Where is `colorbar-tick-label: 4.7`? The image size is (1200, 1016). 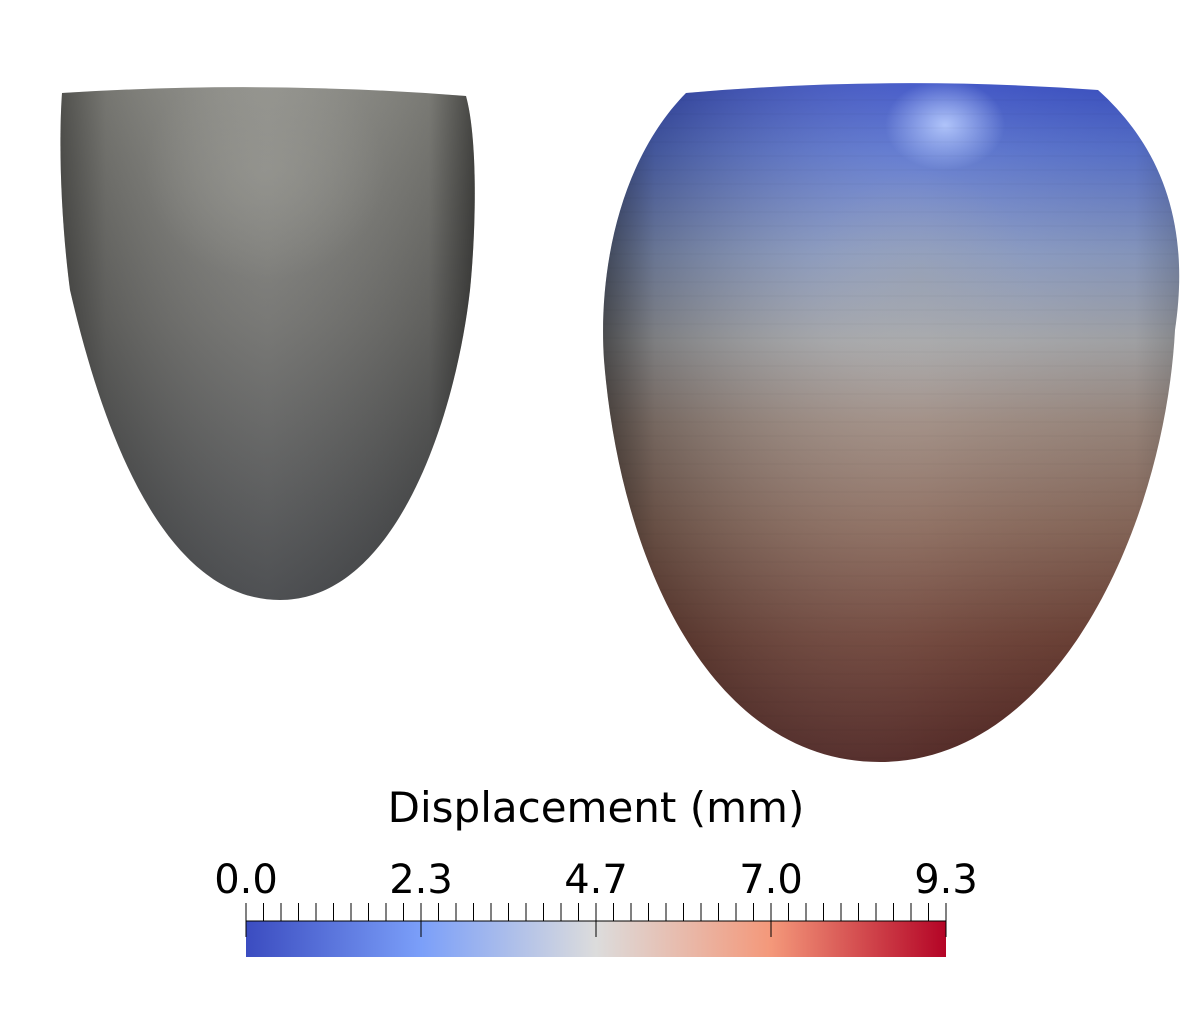 colorbar-tick-label: 4.7 is located at coordinates (596, 880).